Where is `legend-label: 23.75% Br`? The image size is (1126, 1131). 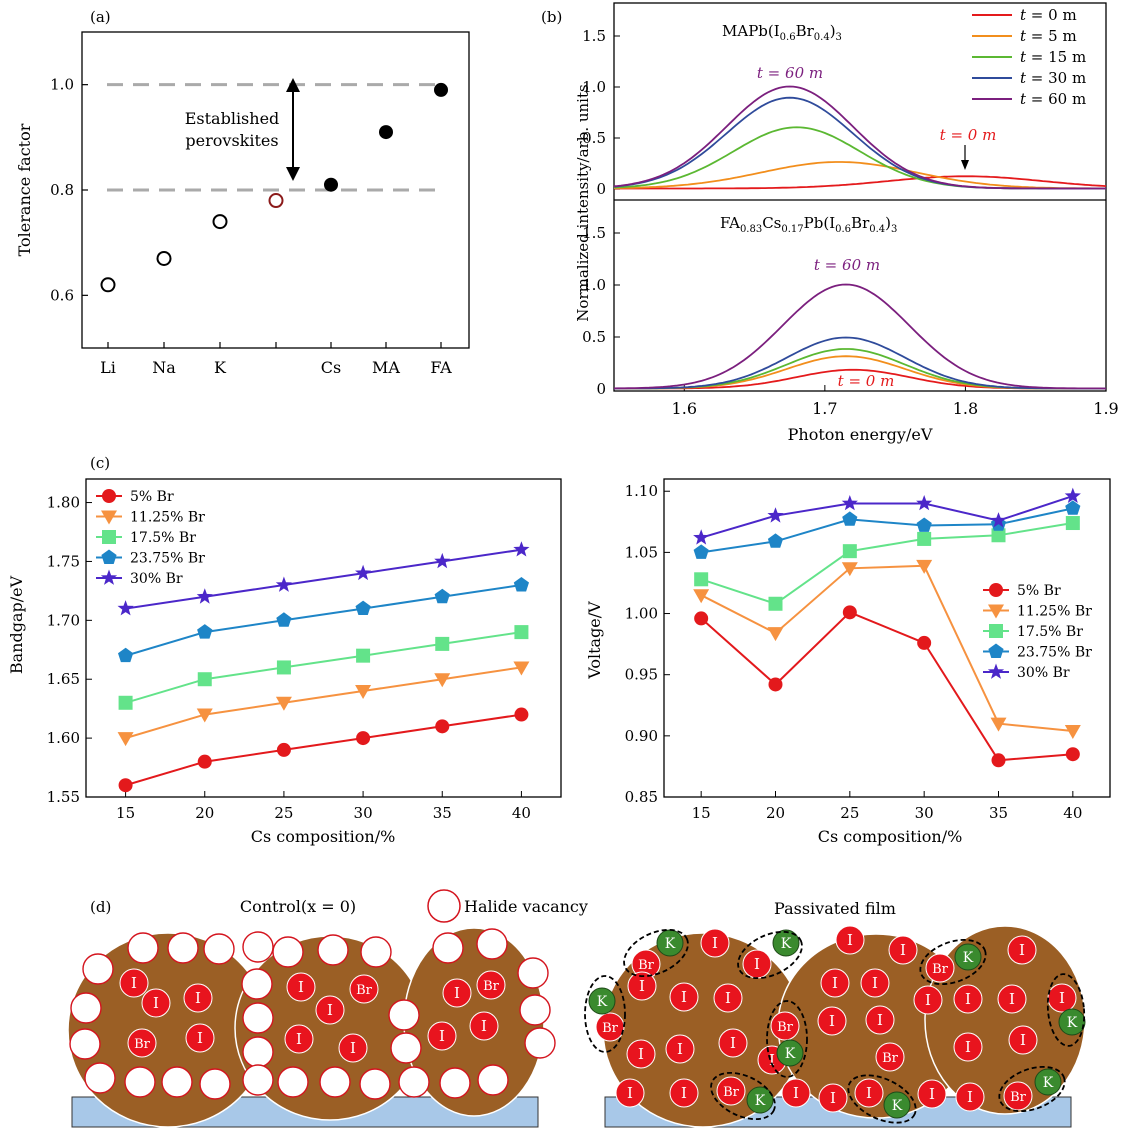
legend-label: 23.75% Br is located at coordinates (1054, 653).